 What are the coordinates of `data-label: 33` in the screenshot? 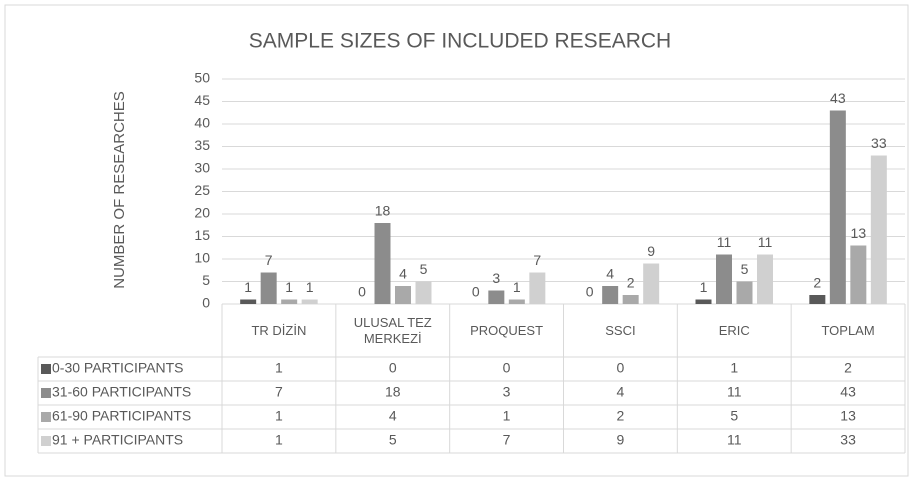 It's located at (879, 143).